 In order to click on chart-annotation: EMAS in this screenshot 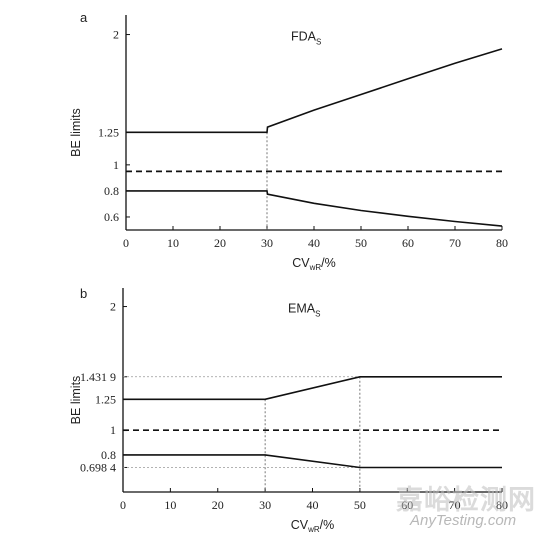, I will do `click(304, 310)`.